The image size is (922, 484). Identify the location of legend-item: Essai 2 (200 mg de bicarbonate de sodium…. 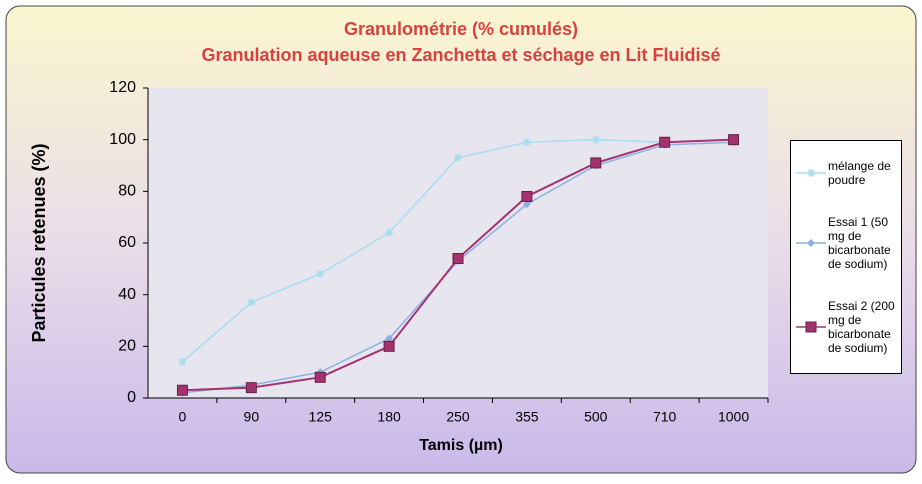
(846, 327).